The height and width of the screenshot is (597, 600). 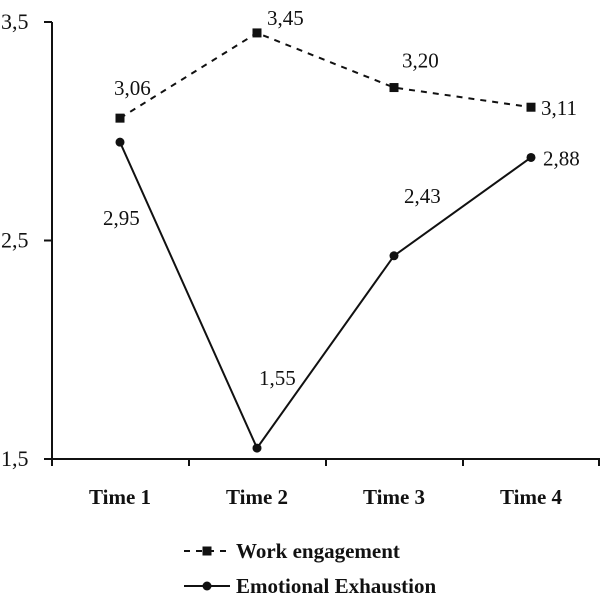 What do you see at coordinates (15, 21) in the screenshot?
I see `y-tick-label: 3,5` at bounding box center [15, 21].